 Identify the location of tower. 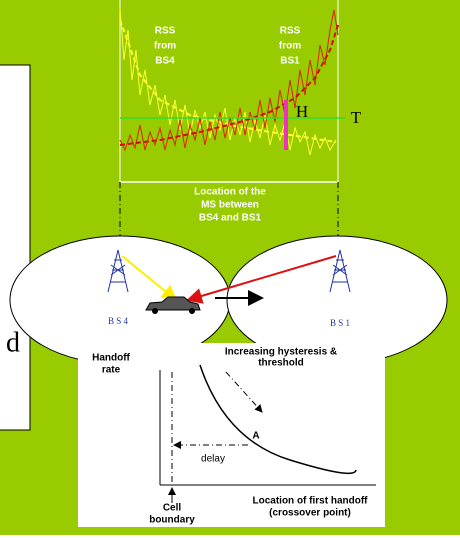
(229, 271).